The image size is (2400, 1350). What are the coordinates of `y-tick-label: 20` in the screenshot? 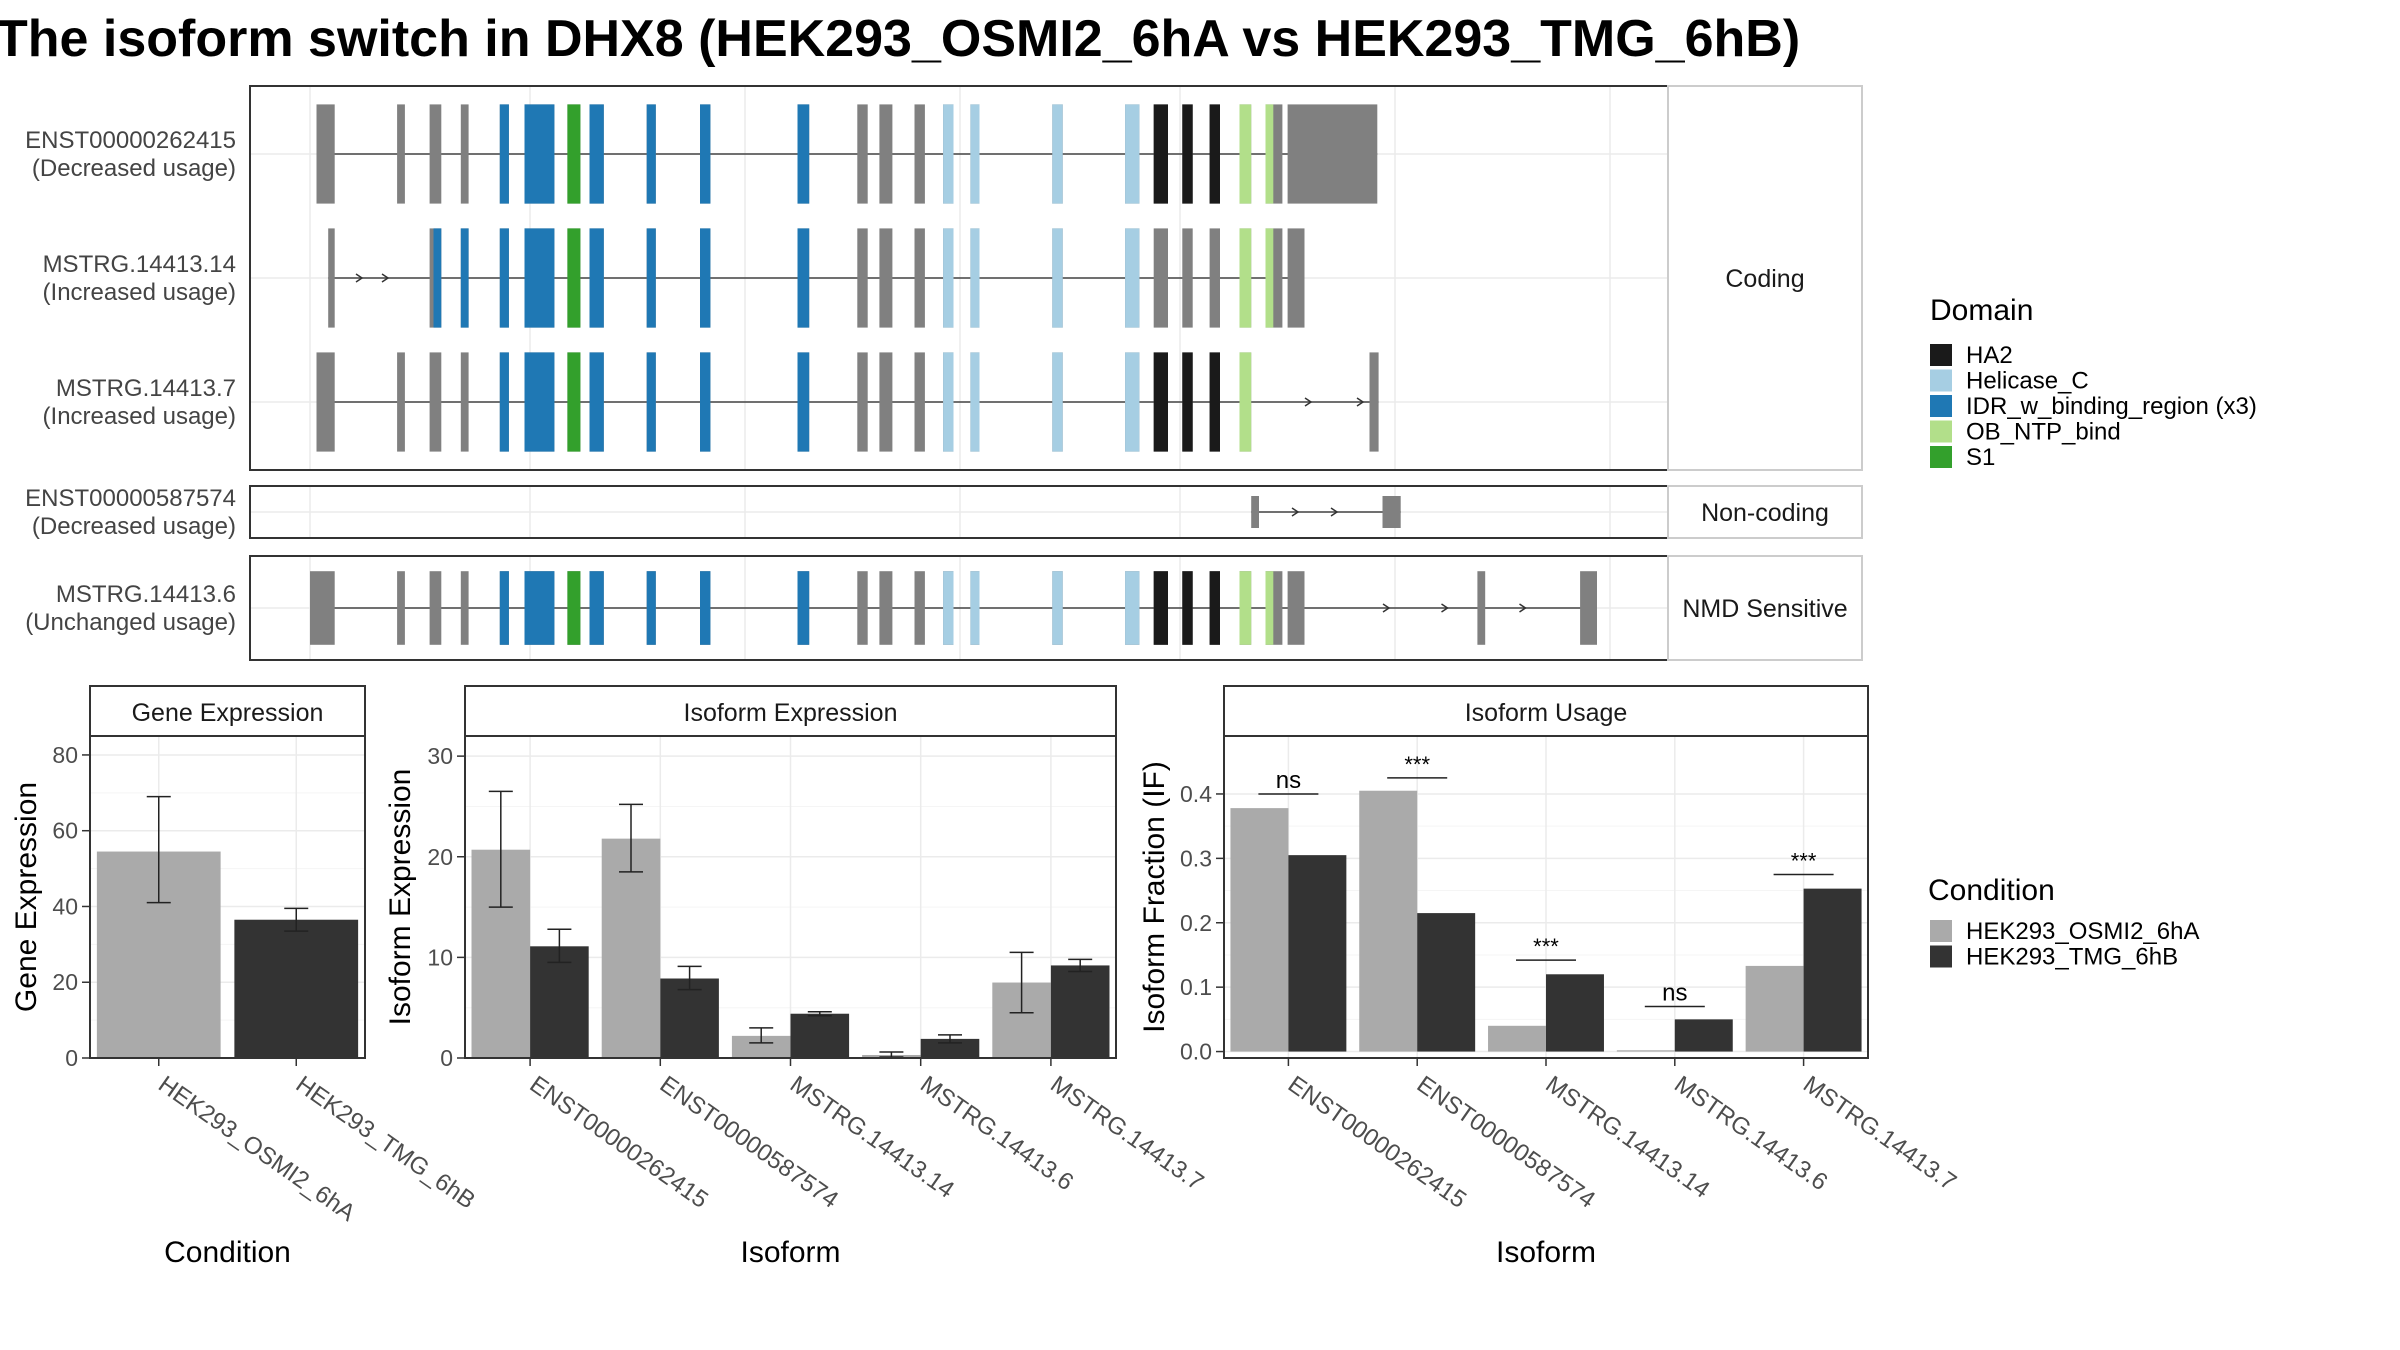 It's located at (440, 857).